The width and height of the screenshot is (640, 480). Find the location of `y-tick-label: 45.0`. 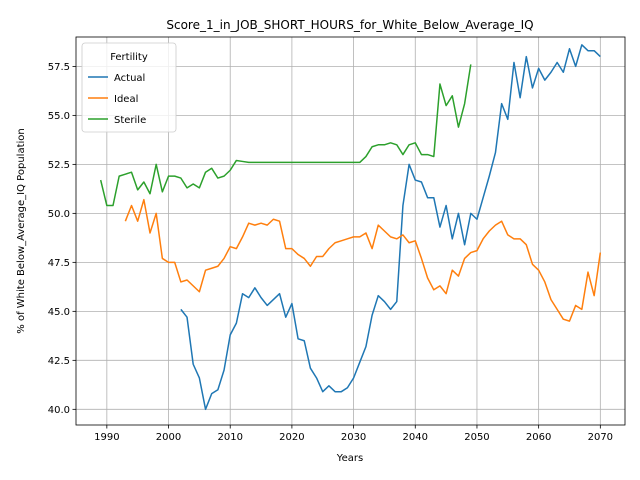

y-tick-label: 45.0 is located at coordinates (59, 312).